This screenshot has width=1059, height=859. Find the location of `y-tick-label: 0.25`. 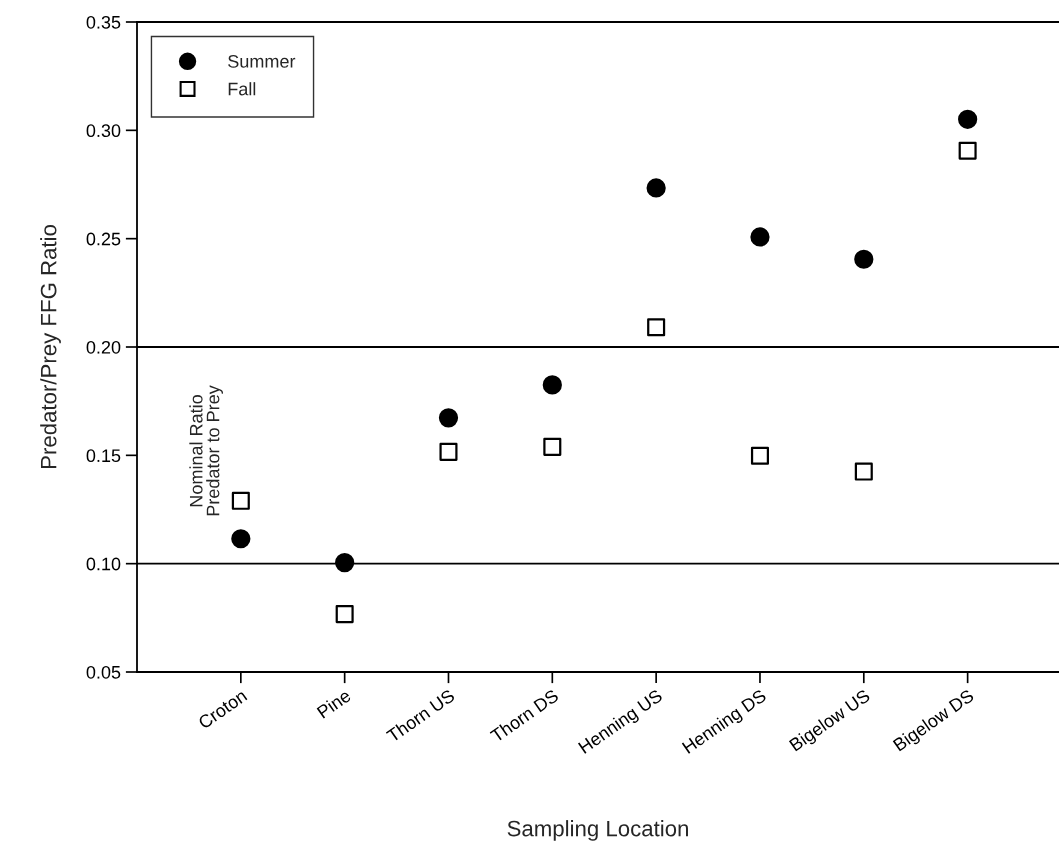

y-tick-label: 0.25 is located at coordinates (103, 239).